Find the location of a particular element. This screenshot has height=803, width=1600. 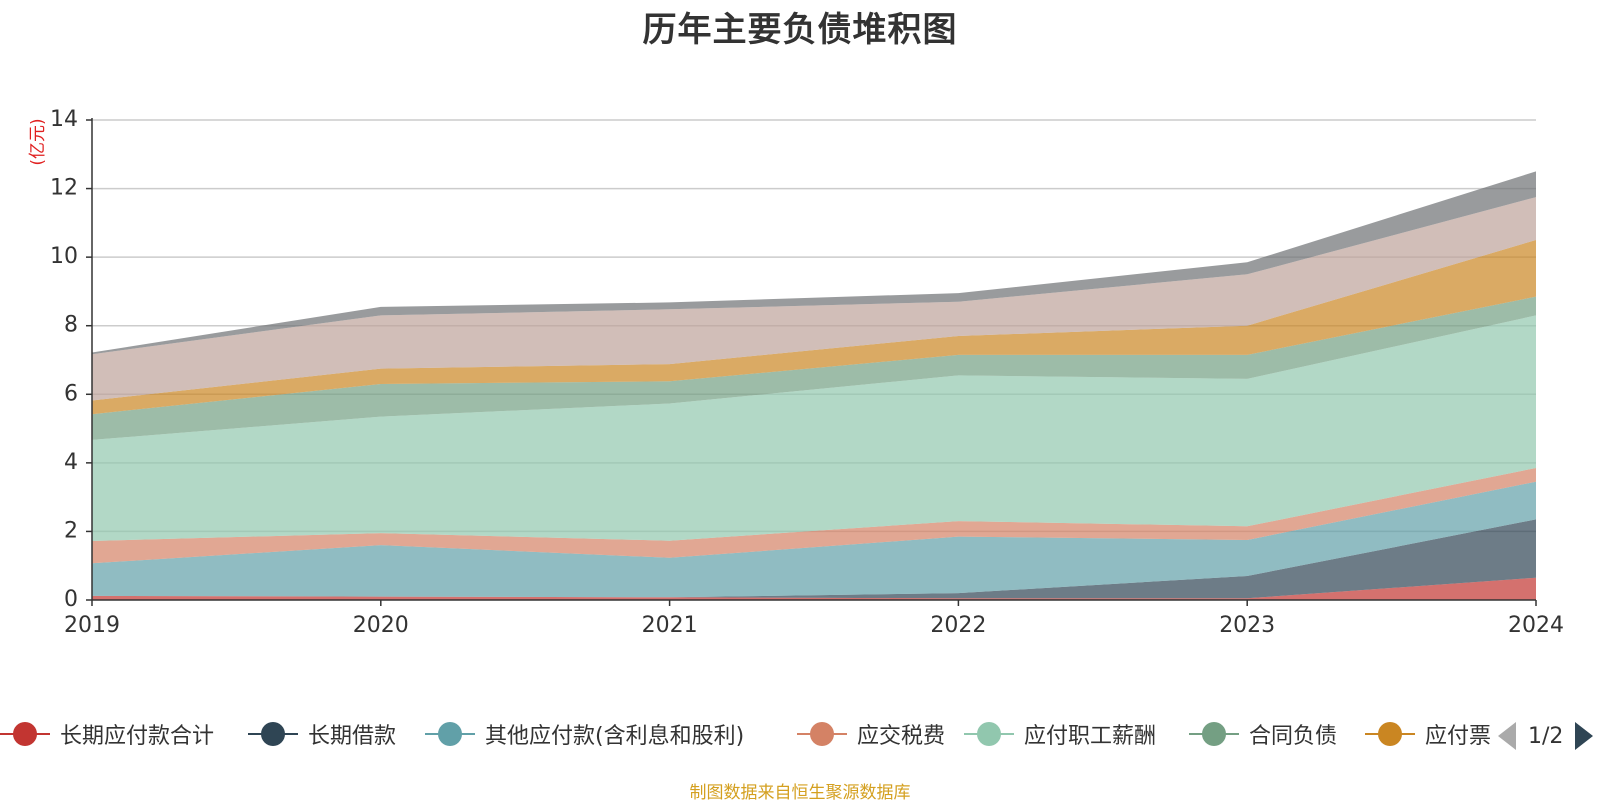

pager-next-icon is located at coordinates (1584, 736).